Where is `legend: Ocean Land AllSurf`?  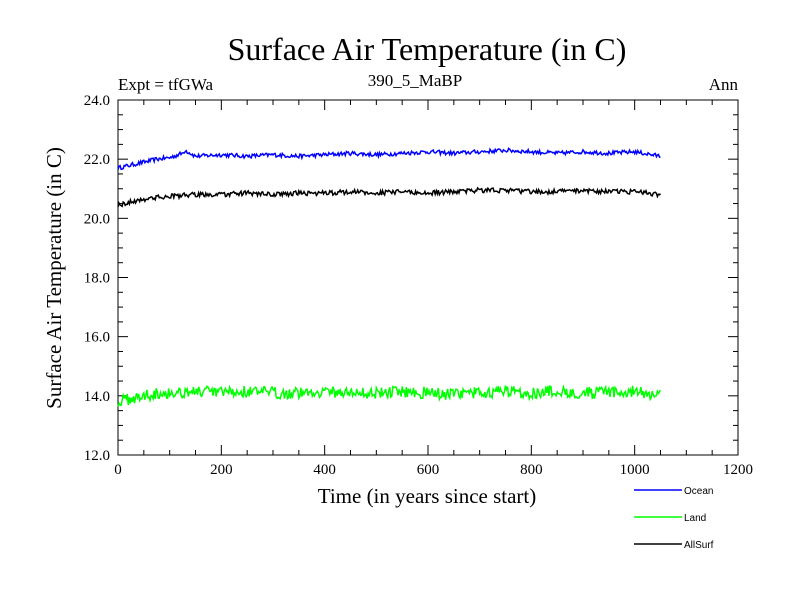
legend: Ocean Land AllSurf is located at coordinates (674, 518).